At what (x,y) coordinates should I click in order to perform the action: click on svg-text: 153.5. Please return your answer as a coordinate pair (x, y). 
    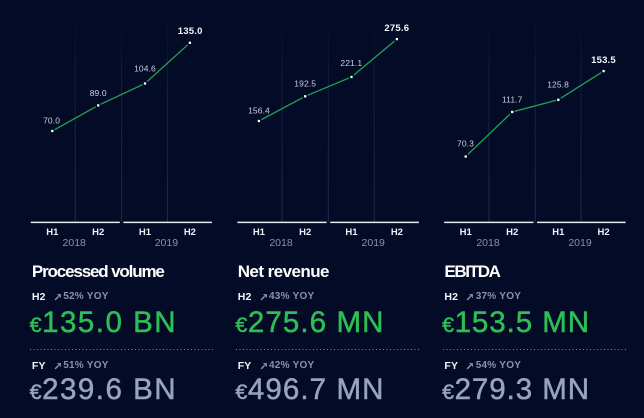
    Looking at the image, I should click on (603, 60).